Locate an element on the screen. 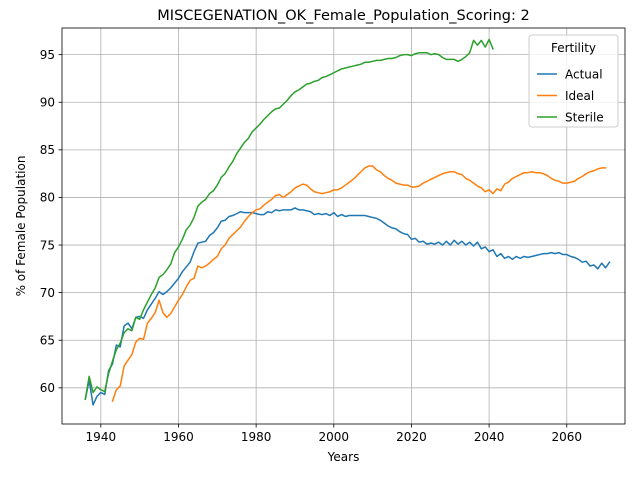 This screenshot has height=480, width=640. y-tick-label: 85 is located at coordinates (47, 150).